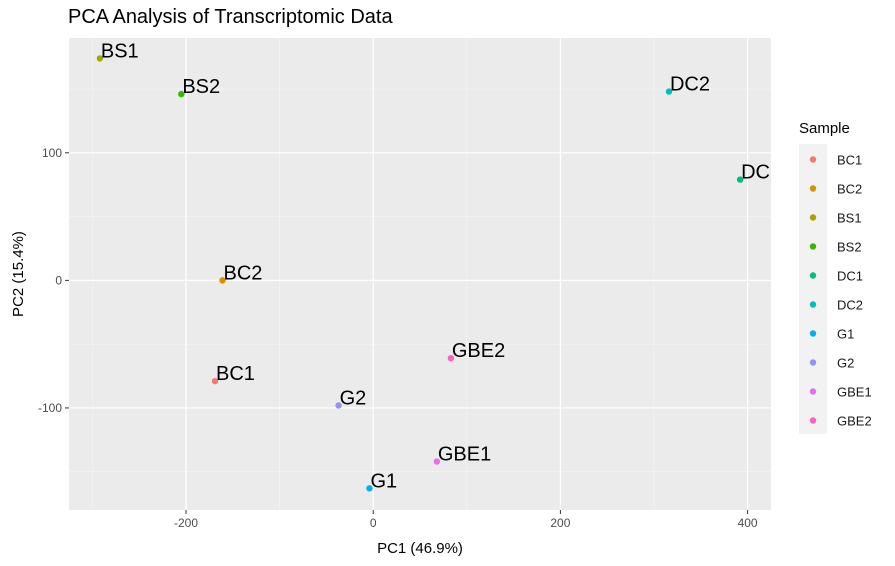 Image resolution: width=895 pixels, height=566 pixels. Describe the element at coordinates (824, 128) in the screenshot. I see `legend-title: Sample` at that location.